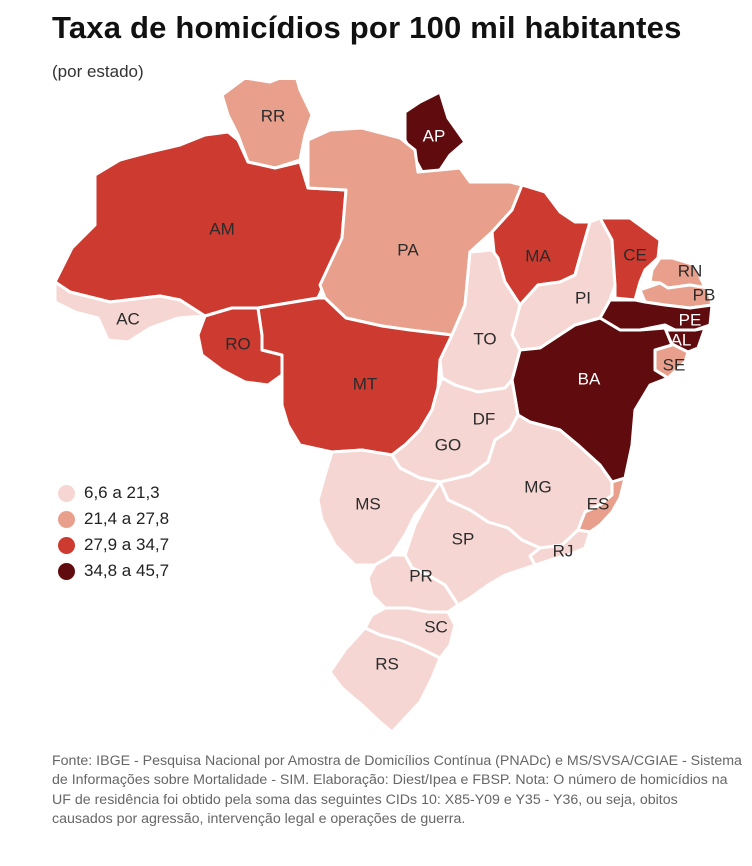 The width and height of the screenshot is (752, 866). Describe the element at coordinates (448, 444) in the screenshot. I see `label-go: GO` at that location.